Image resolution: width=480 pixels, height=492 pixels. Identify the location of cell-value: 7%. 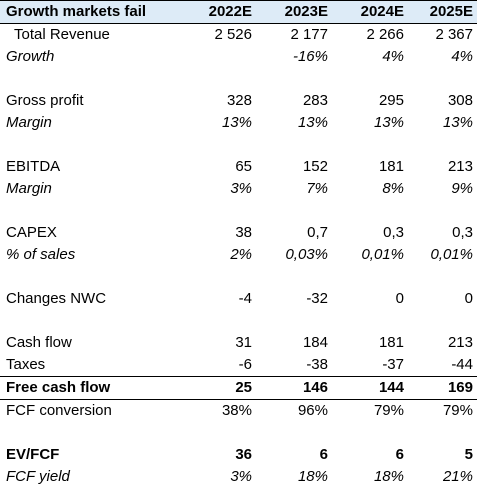
(317, 188).